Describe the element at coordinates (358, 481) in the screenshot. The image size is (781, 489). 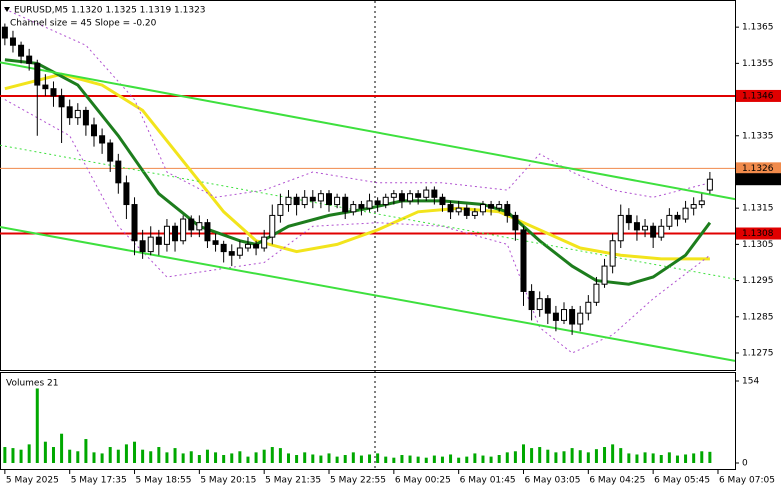
I see `x-tick-label: 5 May 22:55` at that location.